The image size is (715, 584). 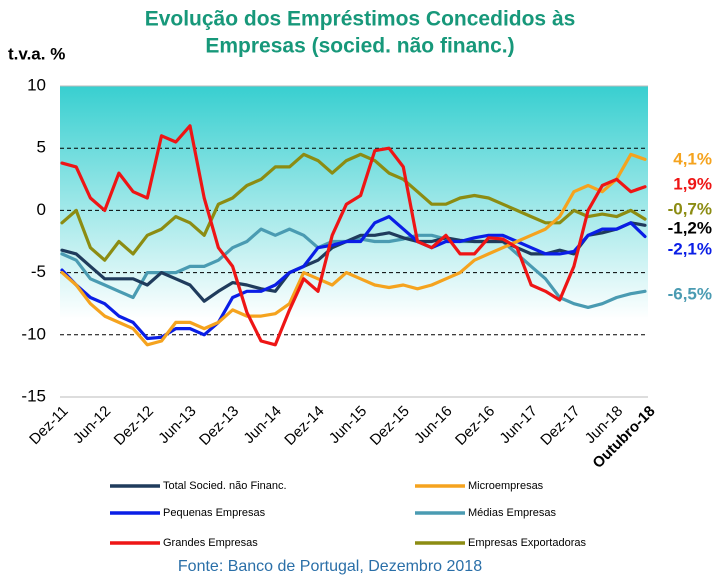 I want to click on y-tick-label: 10, so click(x=36, y=84).